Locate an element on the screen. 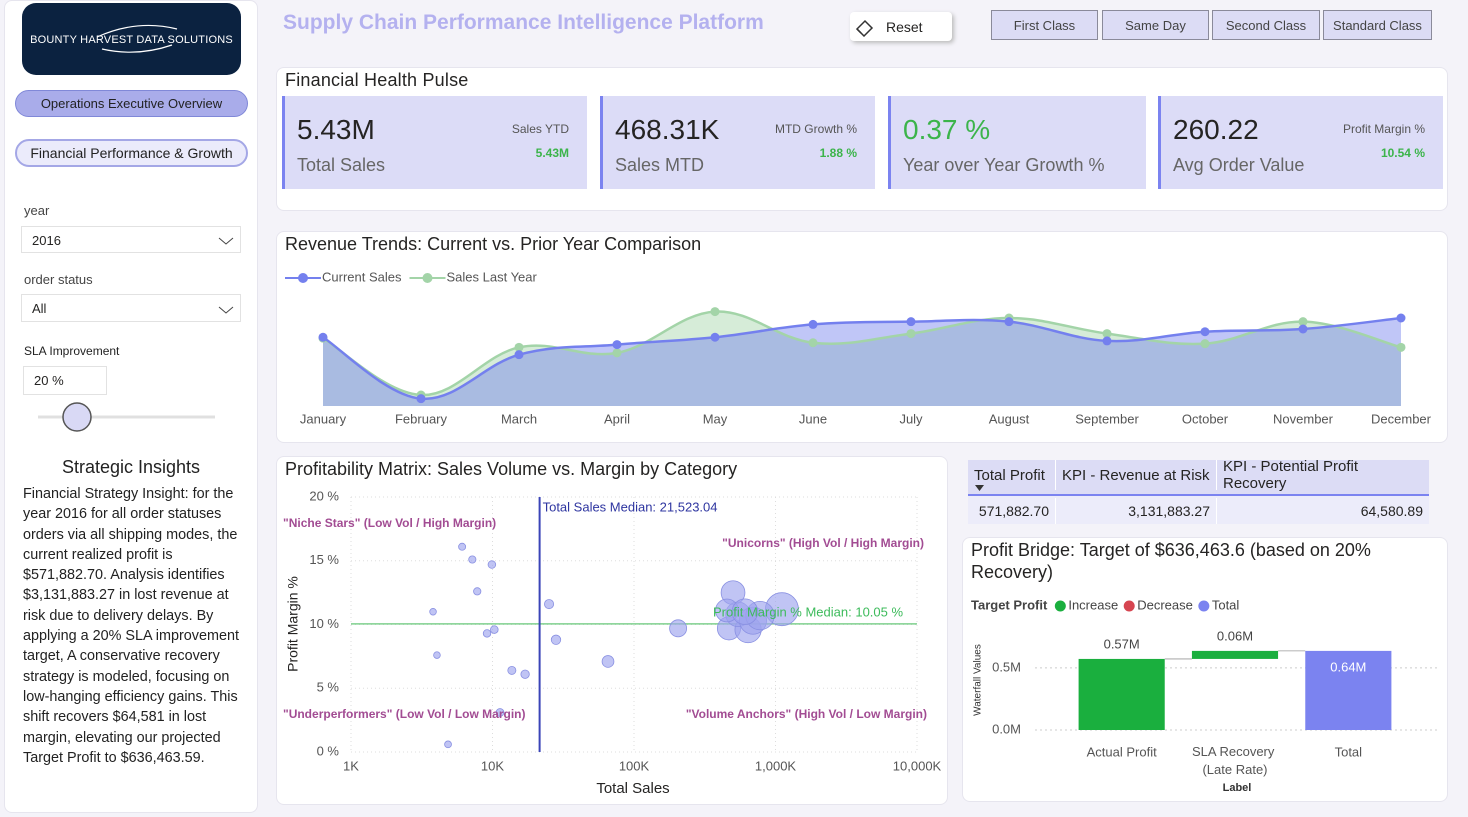 The width and height of the screenshot is (1468, 817). nav-button: Operations Executive Overview is located at coordinates (131, 103).